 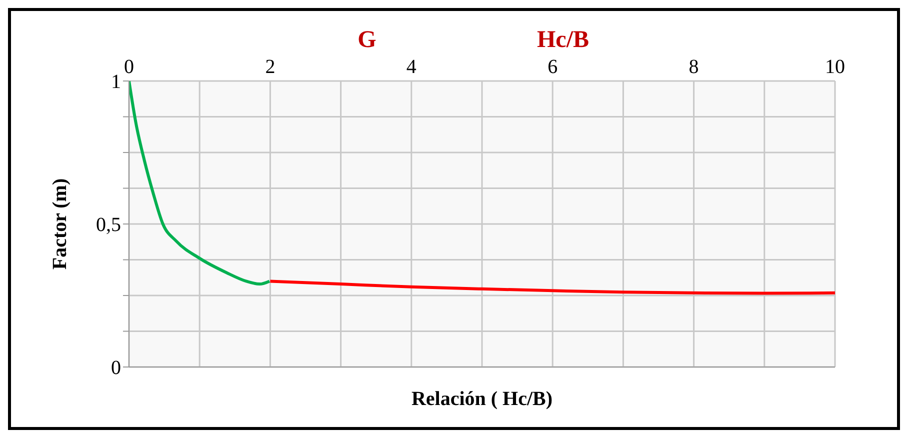 What do you see at coordinates (693, 67) in the screenshot?
I see `x-tick-label: 8` at bounding box center [693, 67].